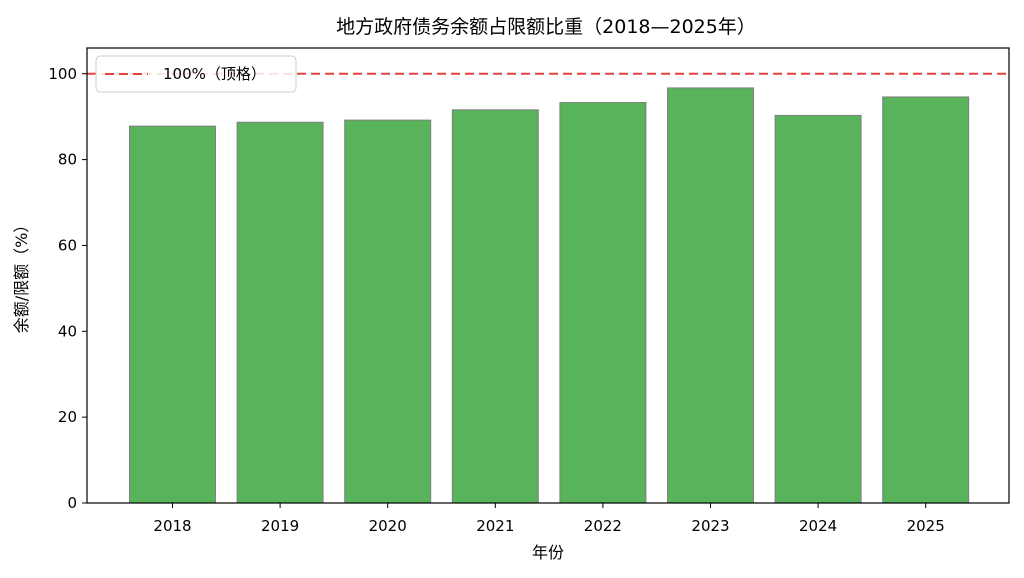 The image size is (1024, 578). What do you see at coordinates (710, 526) in the screenshot?
I see `x-tick-label: 2023` at bounding box center [710, 526].